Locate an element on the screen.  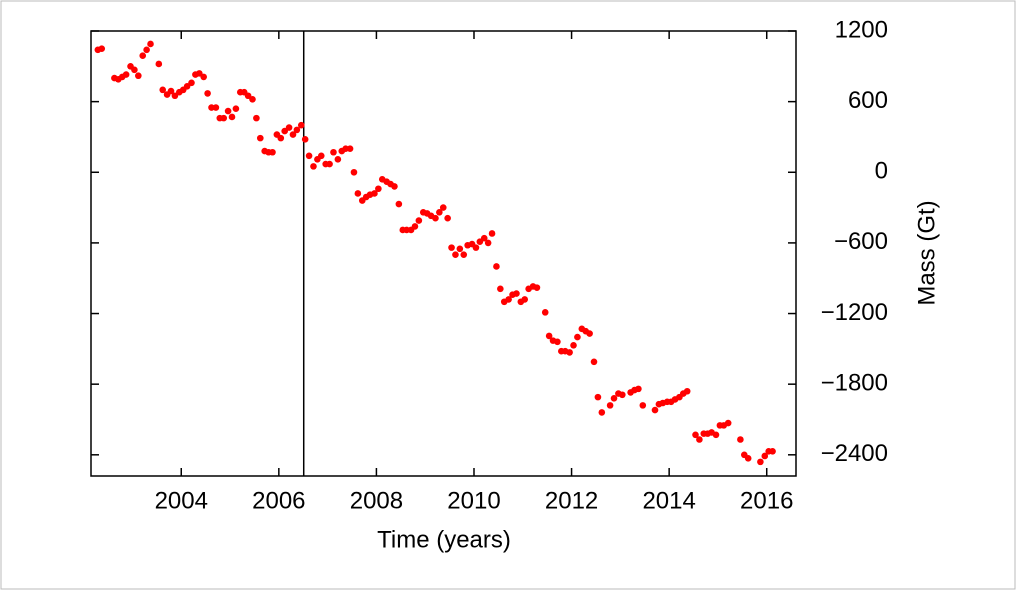
x-tick-label: 2016 is located at coordinates (766, 500).